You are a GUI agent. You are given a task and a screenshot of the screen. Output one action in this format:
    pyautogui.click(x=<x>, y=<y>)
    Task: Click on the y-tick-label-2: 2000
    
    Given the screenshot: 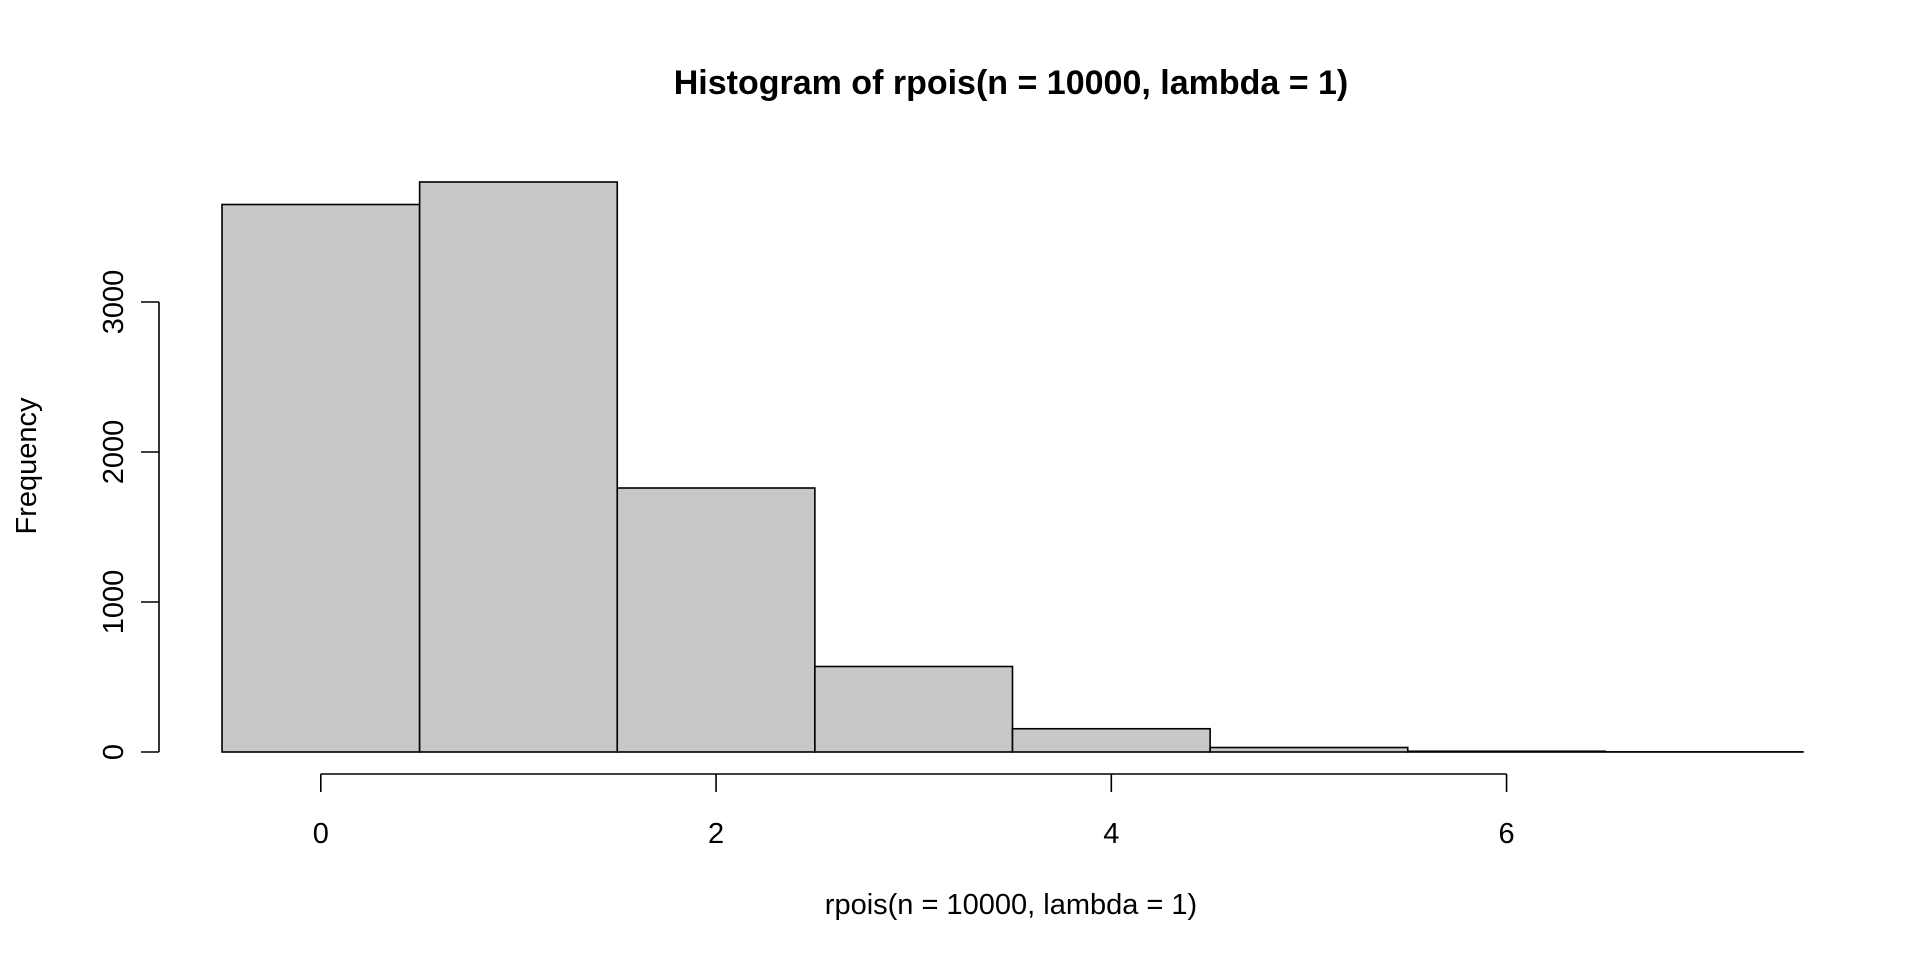 What is the action you would take?
    pyautogui.click(x=114, y=452)
    